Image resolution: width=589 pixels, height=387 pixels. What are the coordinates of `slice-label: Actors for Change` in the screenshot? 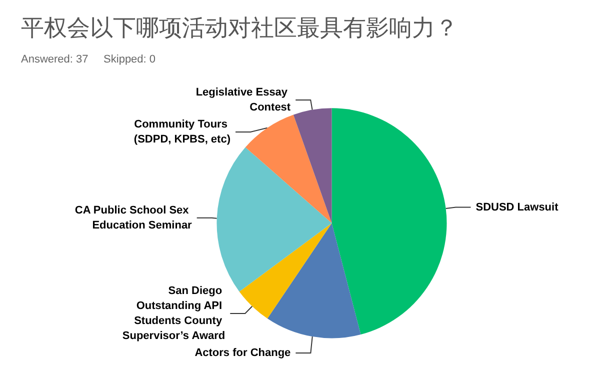 It's located at (242, 352).